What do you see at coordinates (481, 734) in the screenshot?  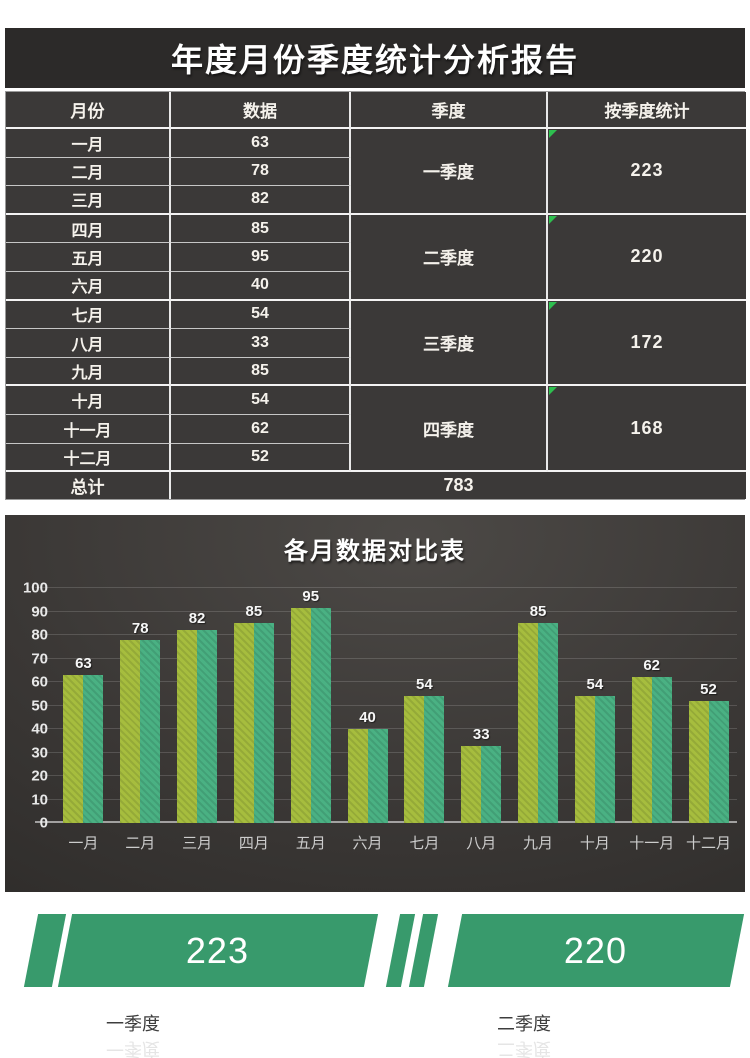 I see `bar-data-label: 33` at bounding box center [481, 734].